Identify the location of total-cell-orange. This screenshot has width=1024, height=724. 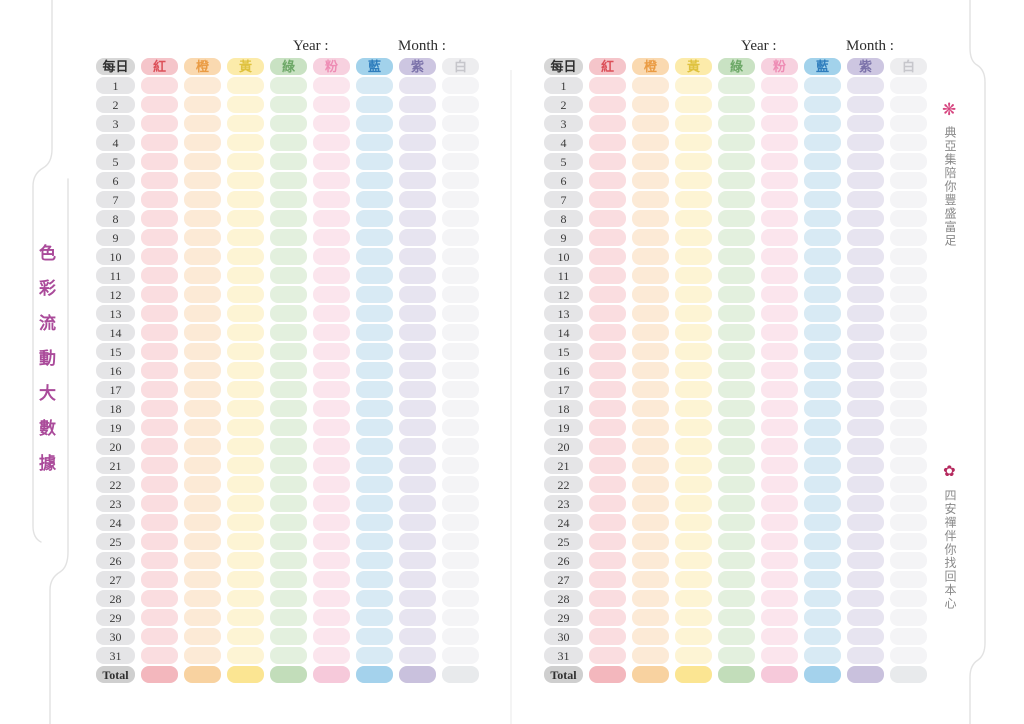
(202, 674).